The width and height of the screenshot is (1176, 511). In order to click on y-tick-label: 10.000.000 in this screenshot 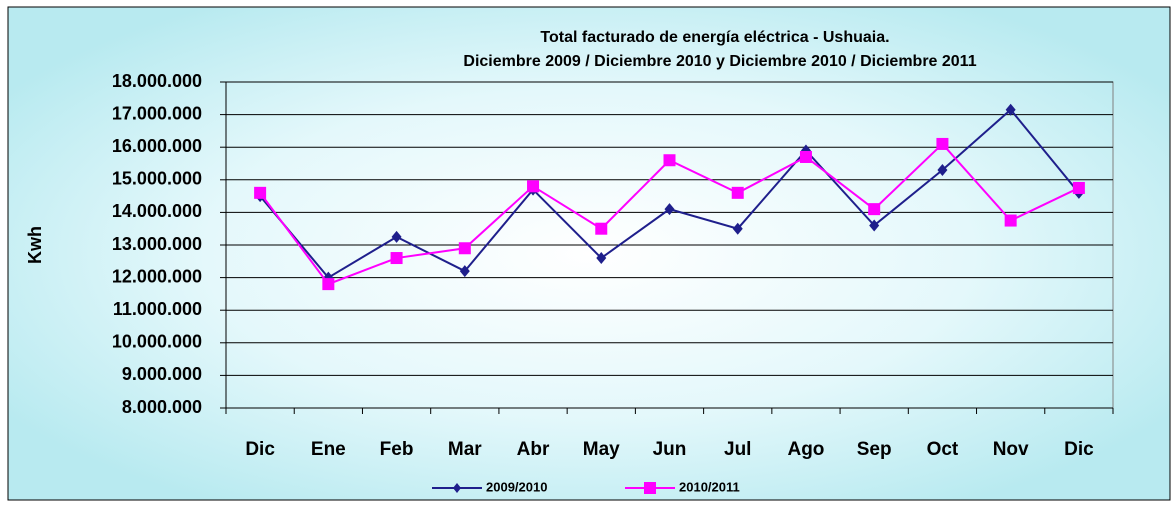, I will do `click(157, 342)`.